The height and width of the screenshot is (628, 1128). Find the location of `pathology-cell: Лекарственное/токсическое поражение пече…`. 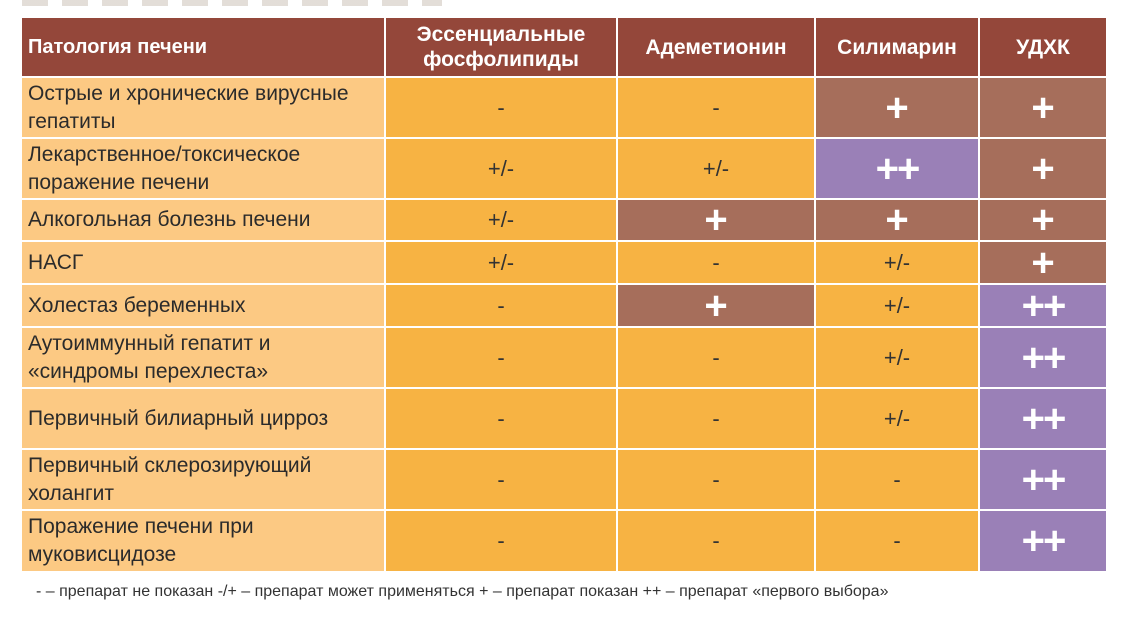

pathology-cell: Лекарственное/токсическое поражение пече… is located at coordinates (203, 168).